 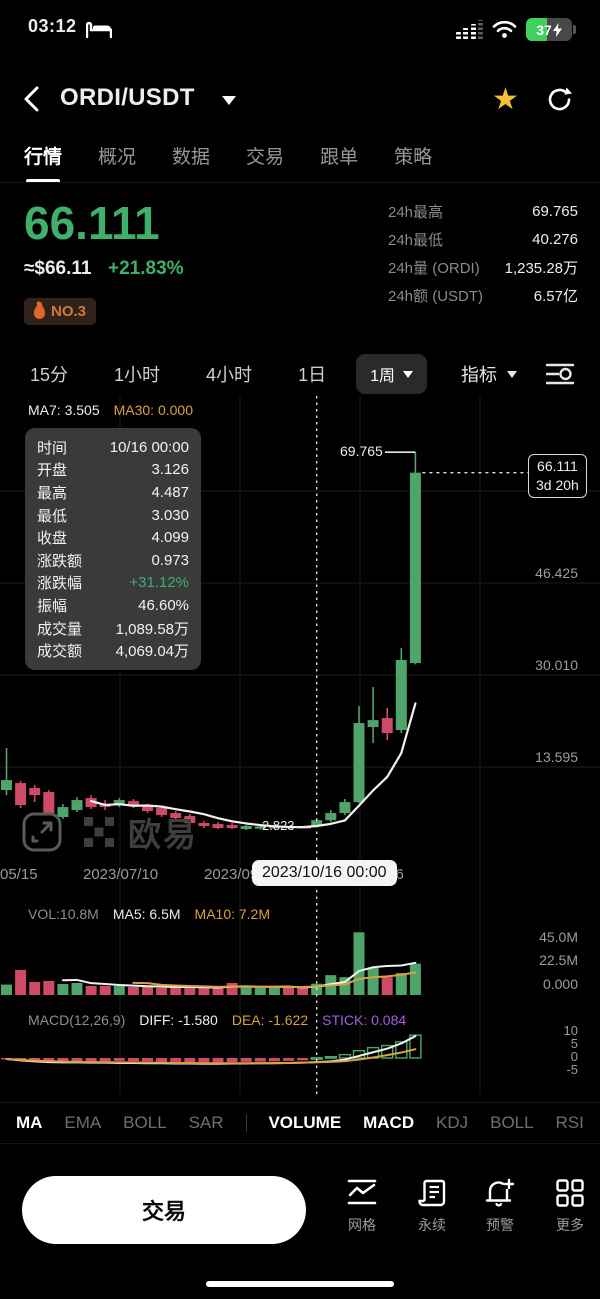 I want to click on indicator-tab-boll-7: BOLL, so click(x=512, y=1122).